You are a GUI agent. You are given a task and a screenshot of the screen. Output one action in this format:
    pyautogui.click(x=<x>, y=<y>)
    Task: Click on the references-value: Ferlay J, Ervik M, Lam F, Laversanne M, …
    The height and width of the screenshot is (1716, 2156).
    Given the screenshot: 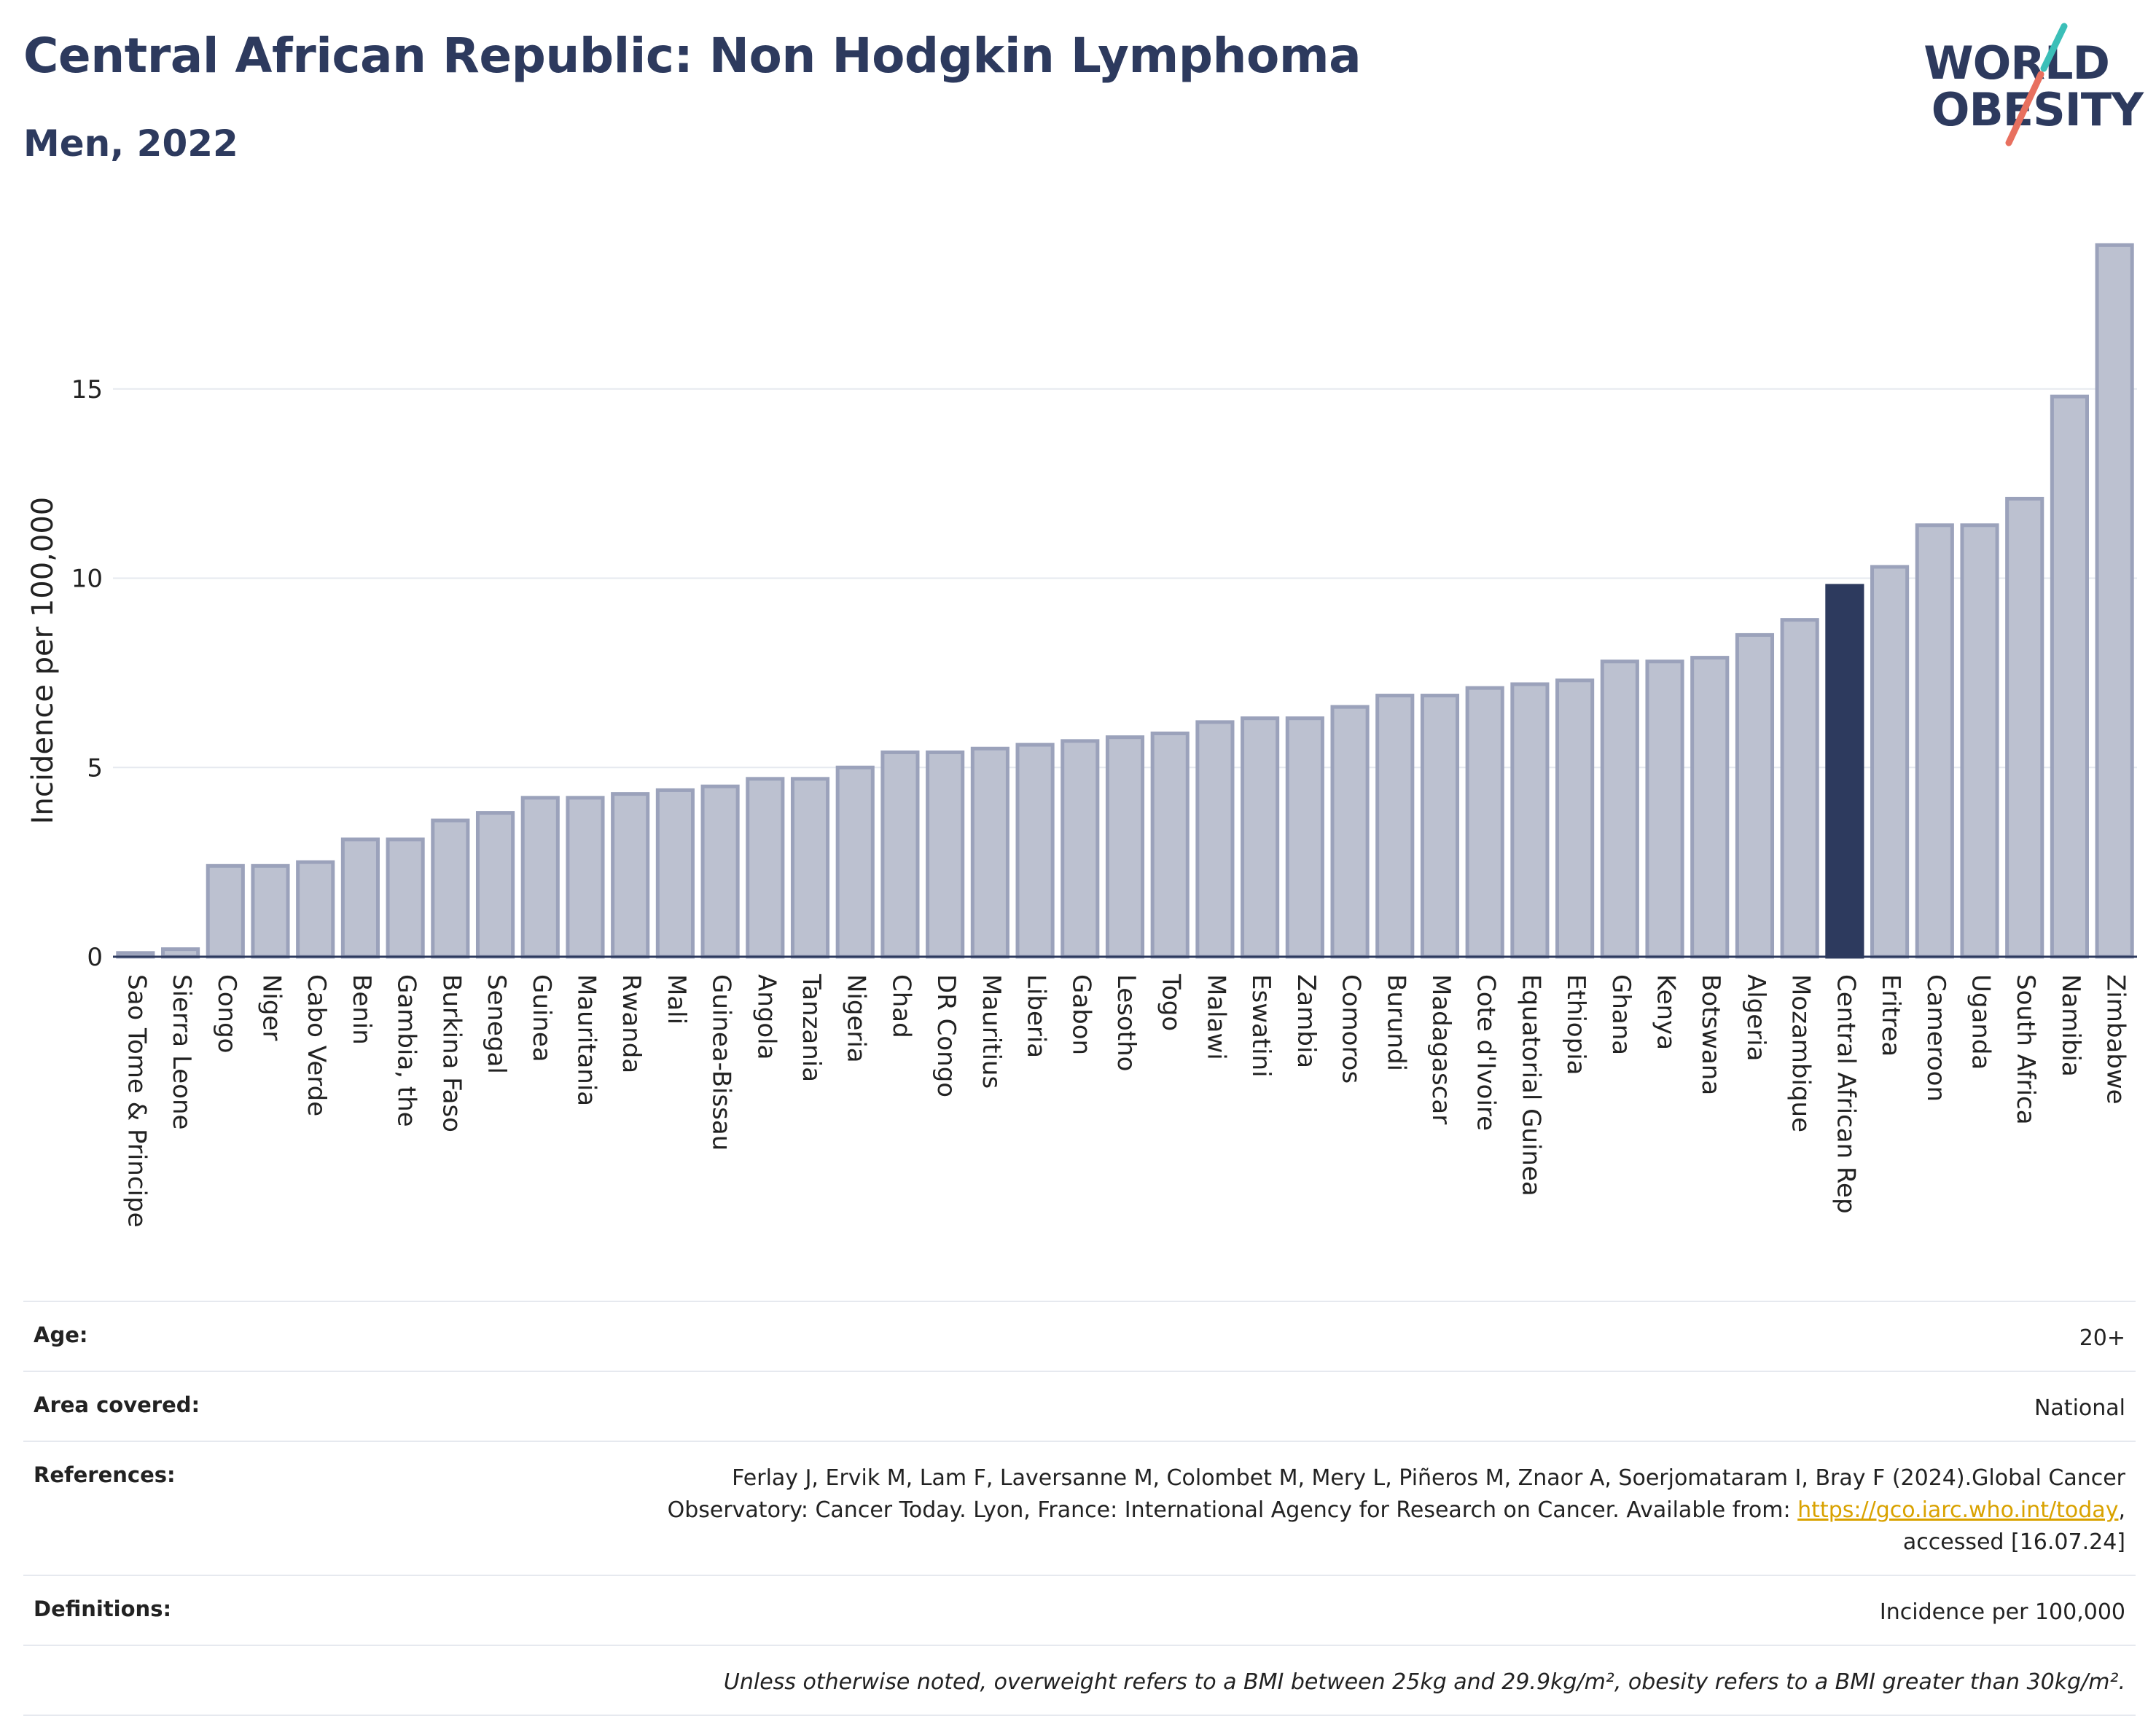 What is the action you would take?
    pyautogui.click(x=1397, y=1510)
    